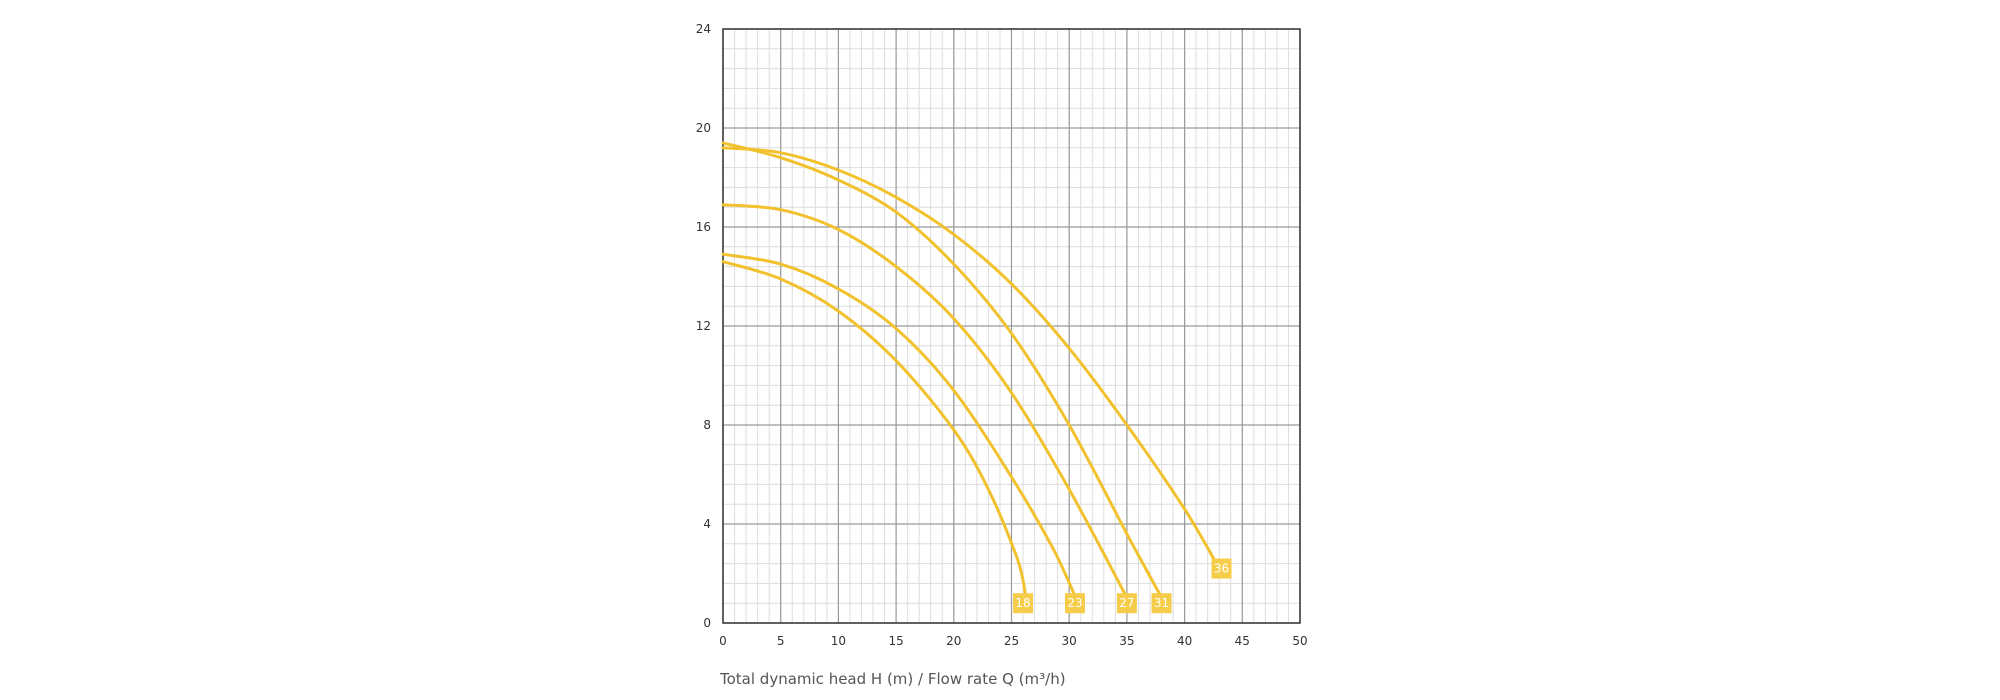 The height and width of the screenshot is (700, 2000). Describe the element at coordinates (723, 641) in the screenshot. I see `x-tick-label: 0` at that location.